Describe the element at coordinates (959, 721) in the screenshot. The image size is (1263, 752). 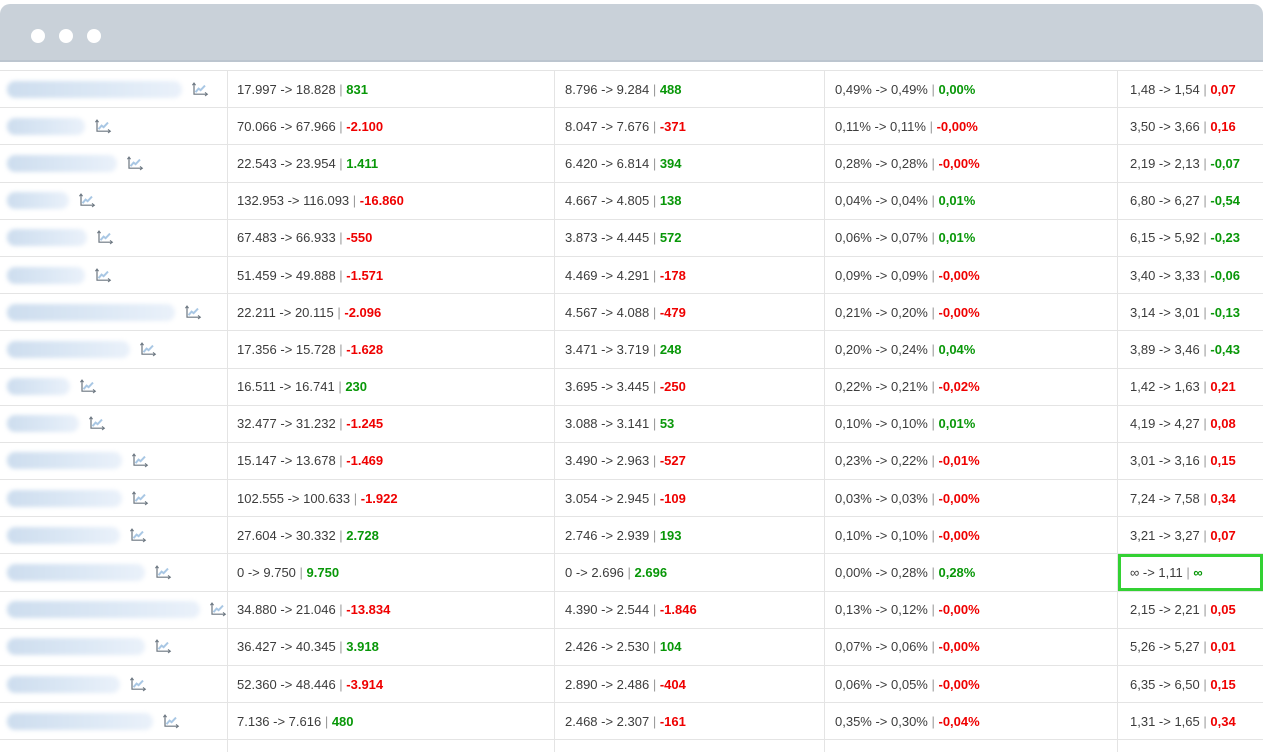
I see `metric-delta: -0,04%` at that location.